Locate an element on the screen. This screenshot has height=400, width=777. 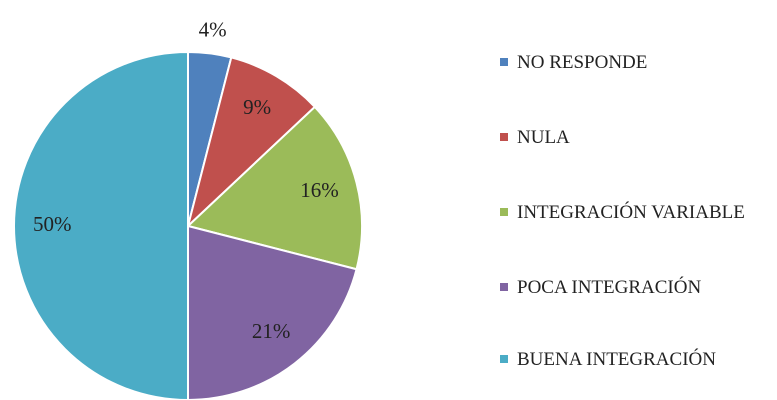
legend-item: POCA INTEGRACIÓN is located at coordinates (600, 288).